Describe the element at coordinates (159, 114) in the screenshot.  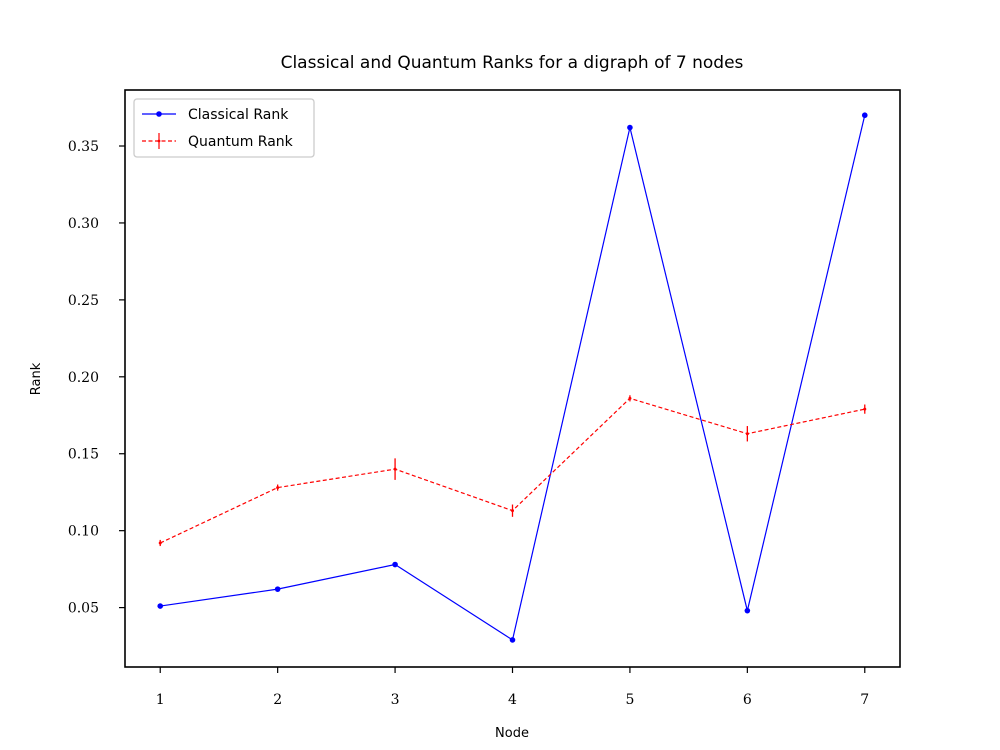
I see `legend-marker-classical` at that location.